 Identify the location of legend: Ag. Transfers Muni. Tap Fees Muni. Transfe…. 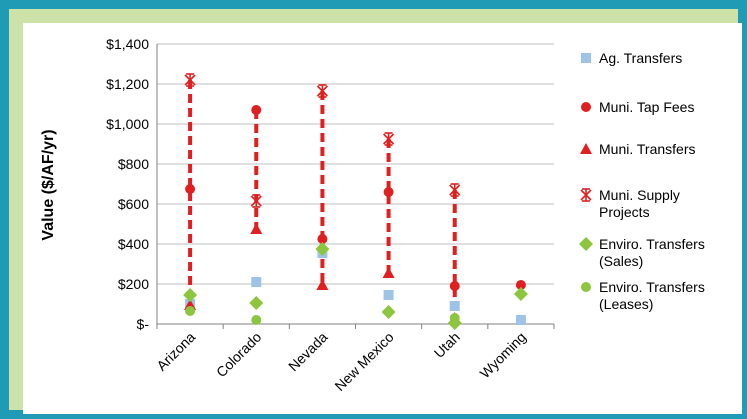
(642, 181).